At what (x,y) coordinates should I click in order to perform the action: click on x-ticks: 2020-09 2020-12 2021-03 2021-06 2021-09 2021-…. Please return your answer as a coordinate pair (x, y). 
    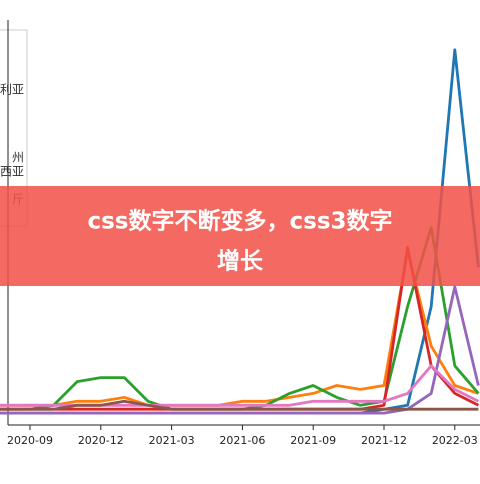
    Looking at the image, I should click on (242, 436).